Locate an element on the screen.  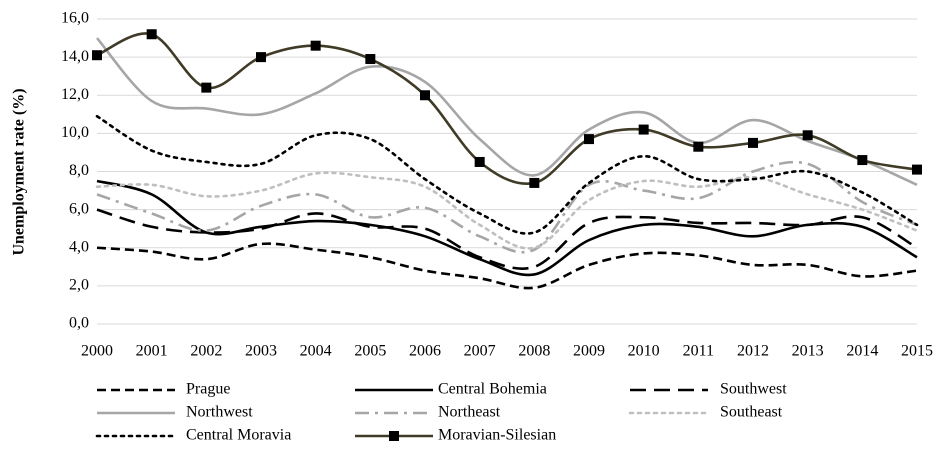
x-tick-label: 2014 is located at coordinates (862, 351).